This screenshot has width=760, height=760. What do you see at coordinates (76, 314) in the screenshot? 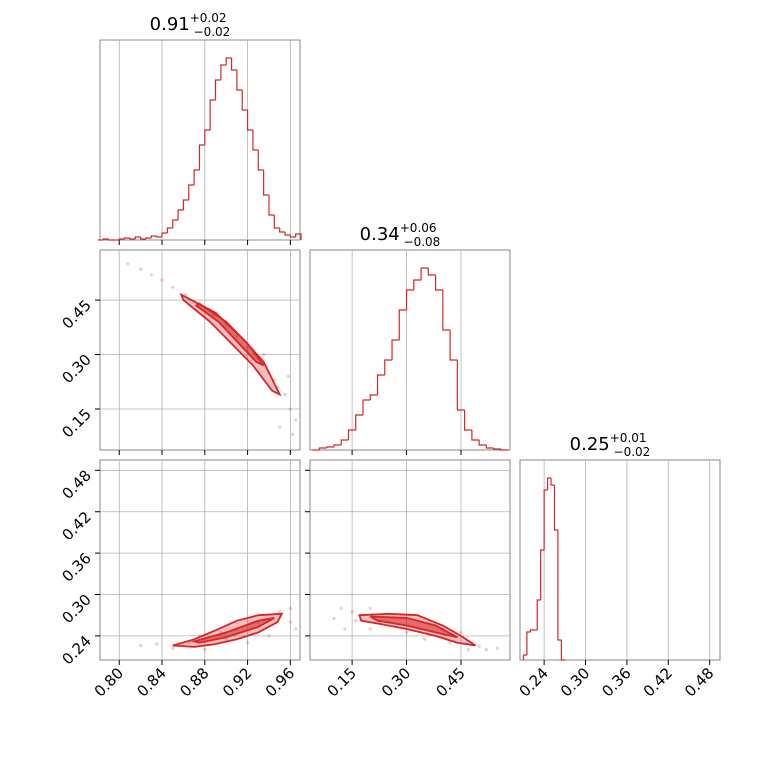
I see `y-tick-label: 0.45` at bounding box center [76, 314].